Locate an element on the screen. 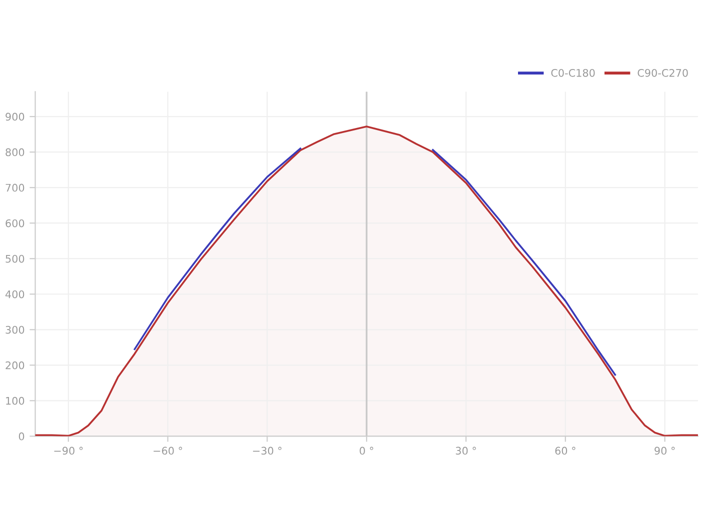 The width and height of the screenshot is (705, 530). y-tick-label: 400 is located at coordinates (14, 294).